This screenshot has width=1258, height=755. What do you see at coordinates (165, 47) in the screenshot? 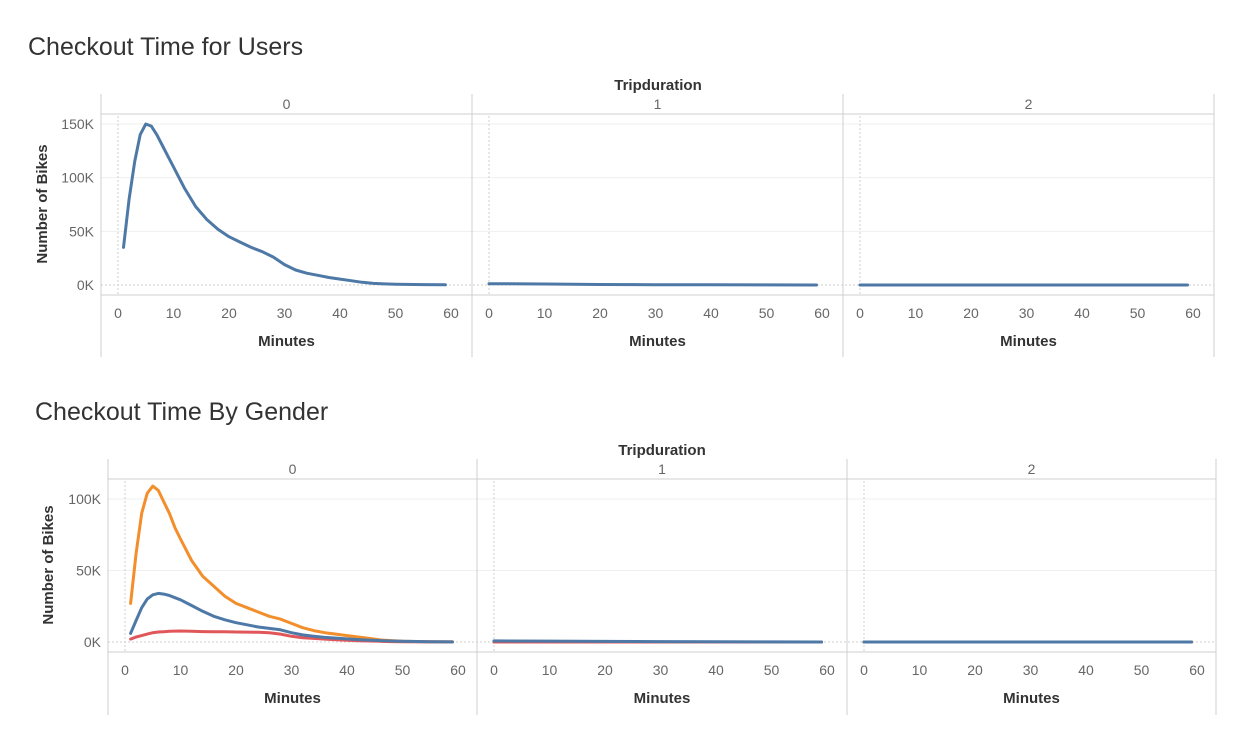
I see `chart-title: Checkout Time for Users` at bounding box center [165, 47].